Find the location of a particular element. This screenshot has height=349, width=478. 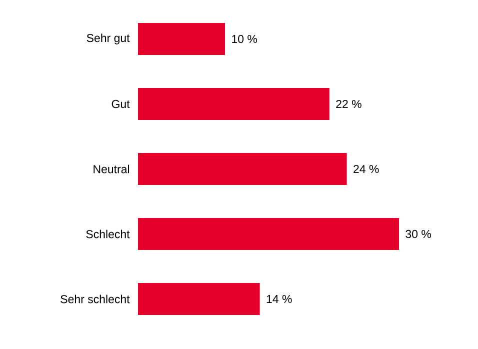

data-label: 30 % is located at coordinates (418, 234).